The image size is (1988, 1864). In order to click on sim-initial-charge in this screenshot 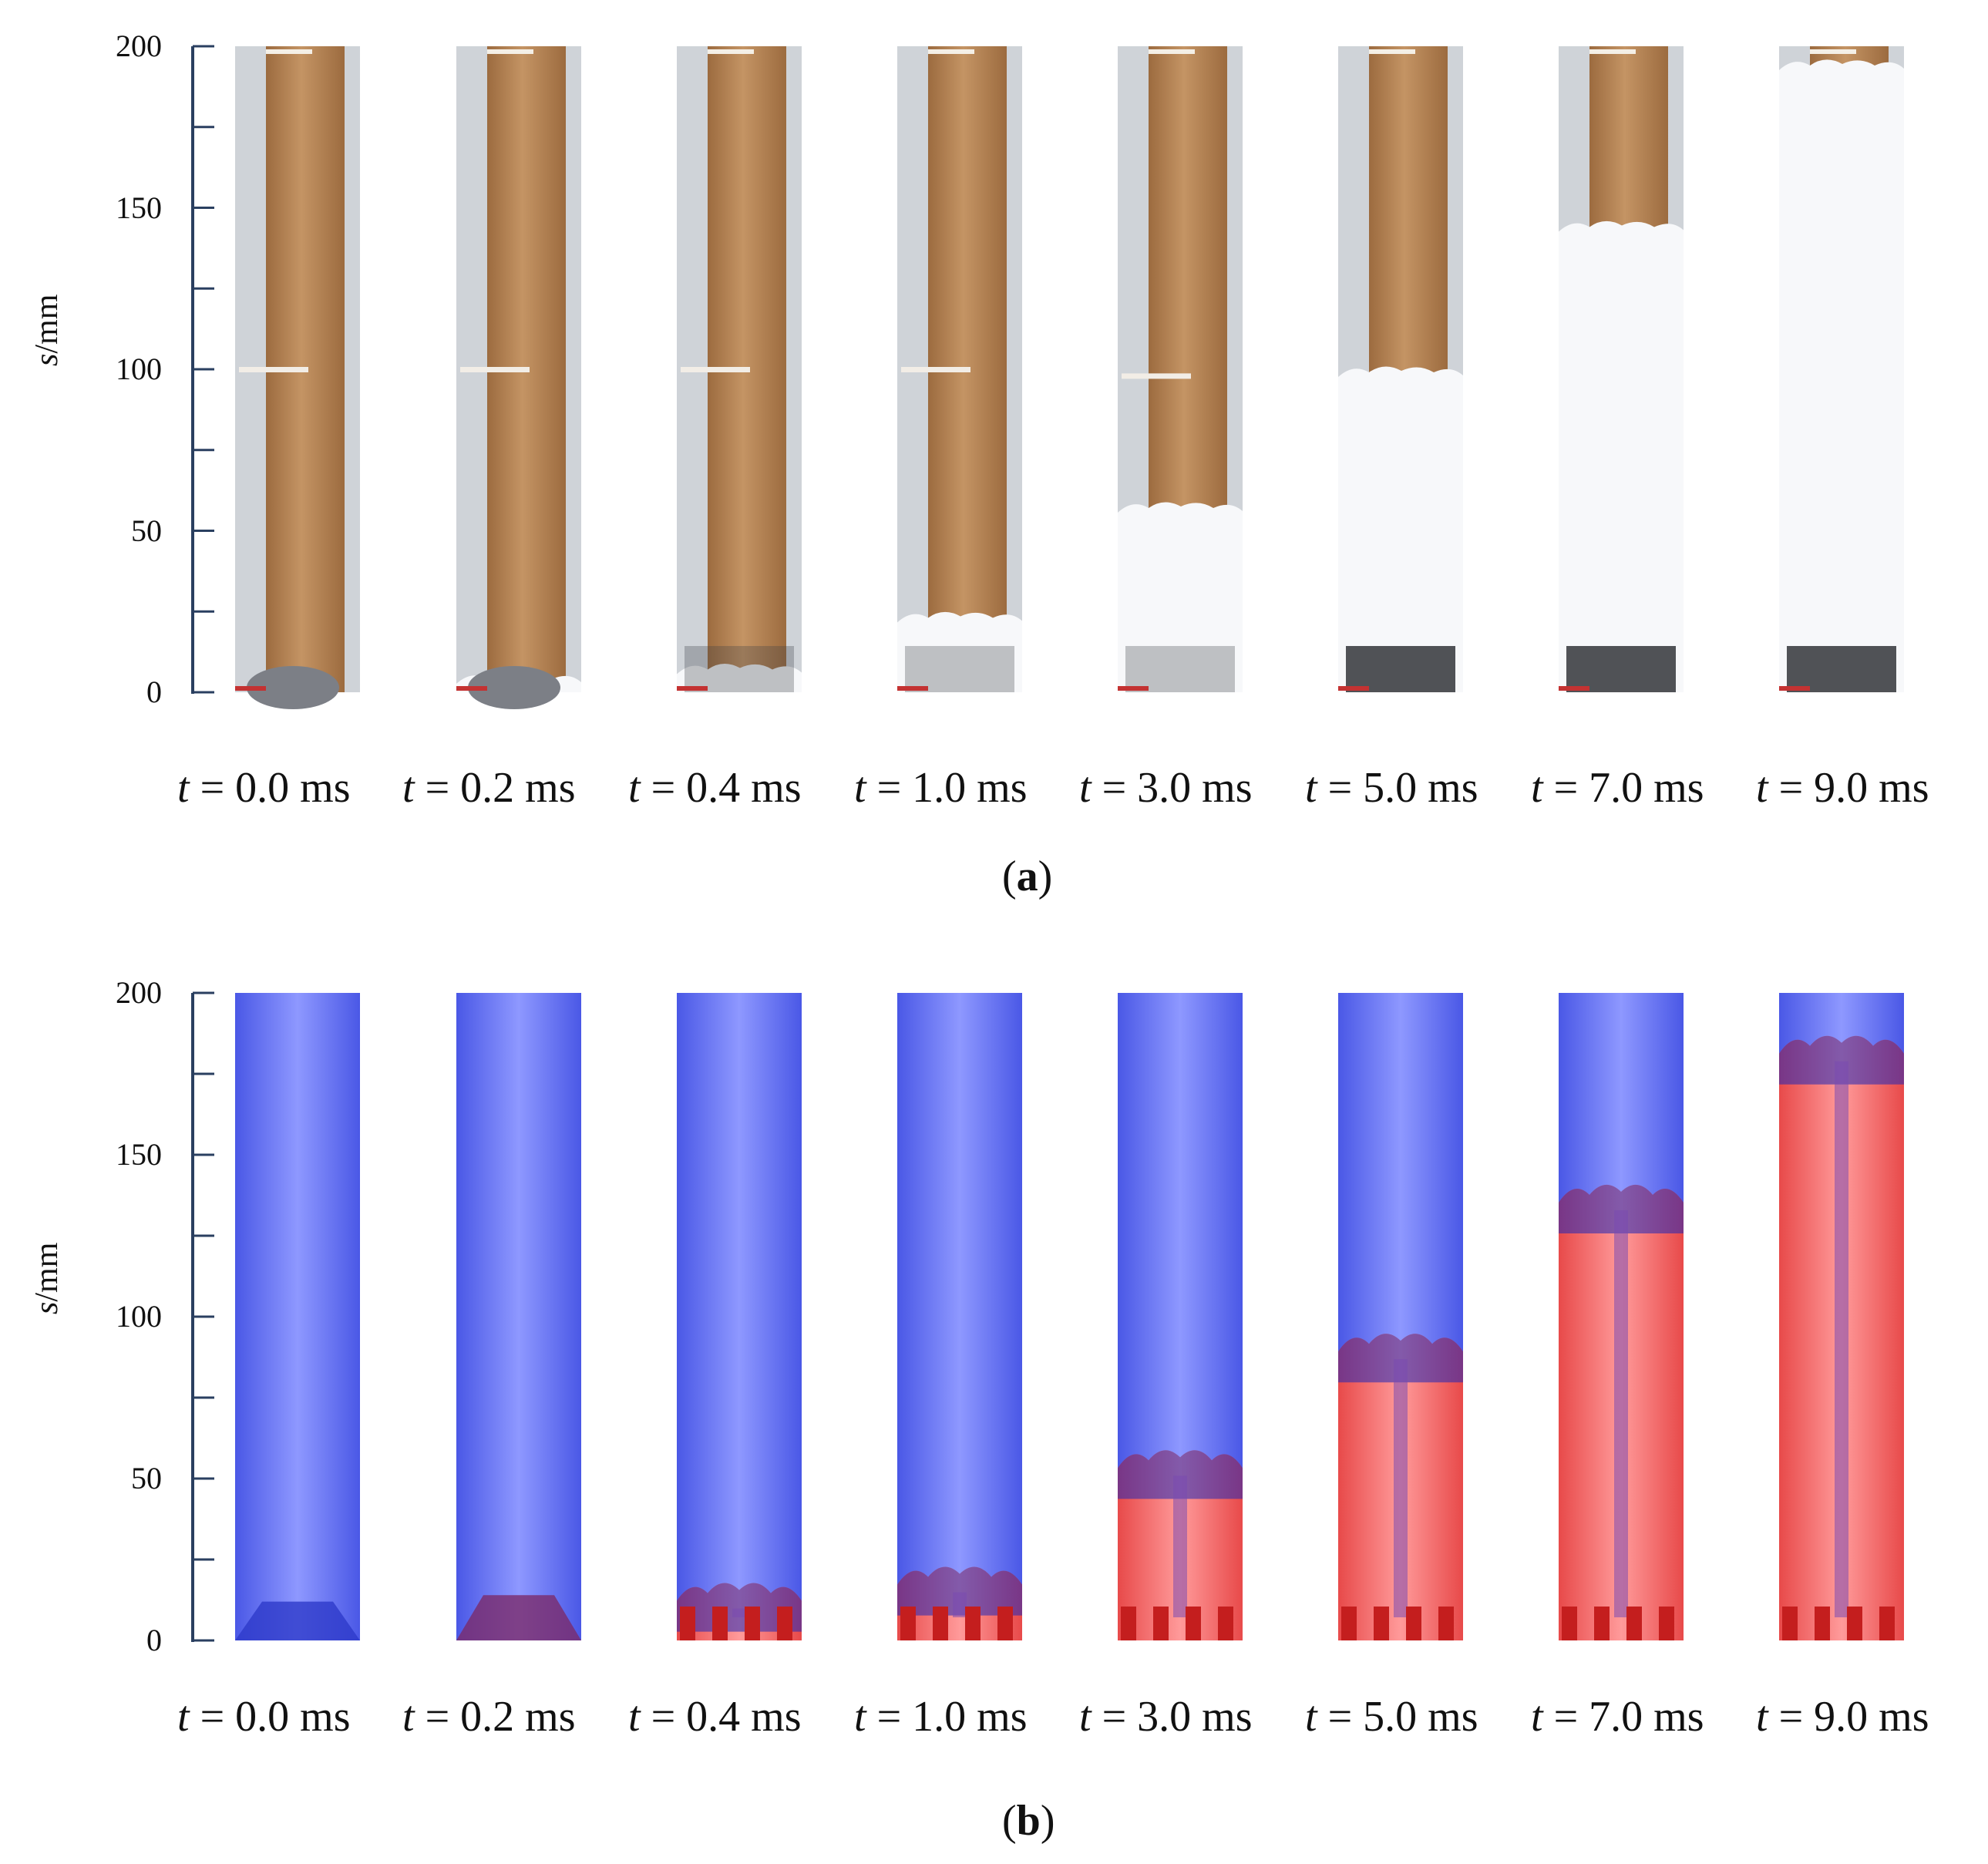, I will do `click(519, 1617)`.